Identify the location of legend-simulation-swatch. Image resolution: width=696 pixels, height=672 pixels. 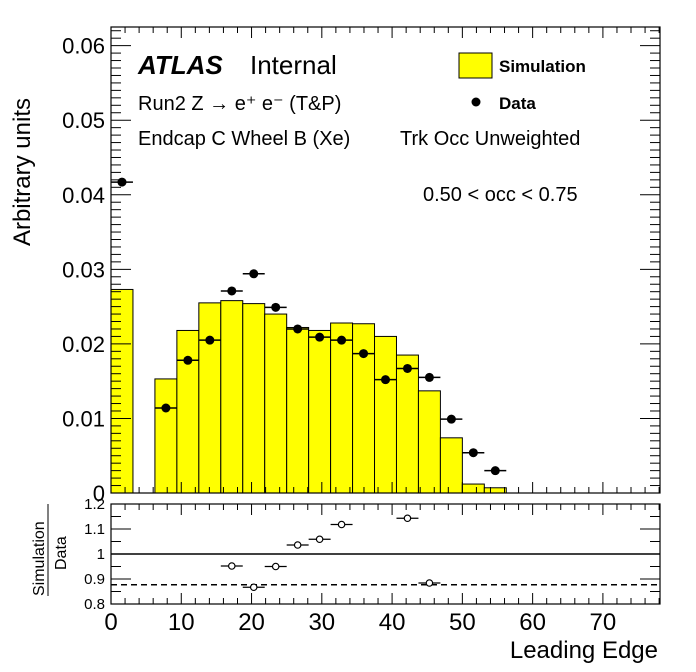
(475, 65).